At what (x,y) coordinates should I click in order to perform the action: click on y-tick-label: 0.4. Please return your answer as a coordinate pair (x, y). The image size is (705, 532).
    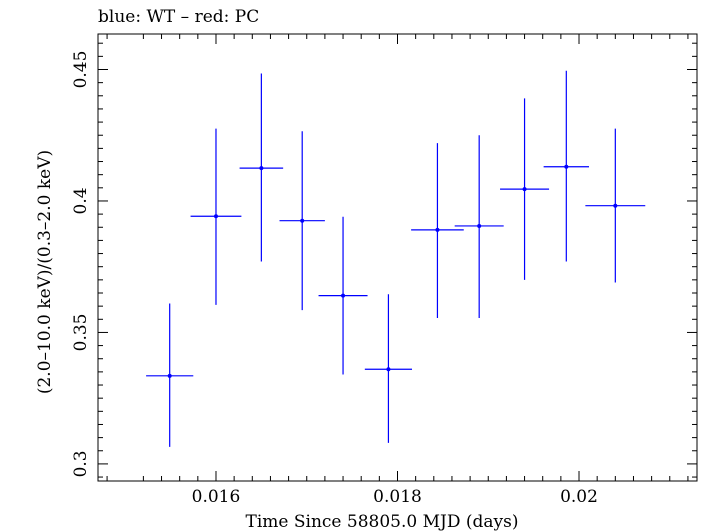
    Looking at the image, I should click on (81, 200).